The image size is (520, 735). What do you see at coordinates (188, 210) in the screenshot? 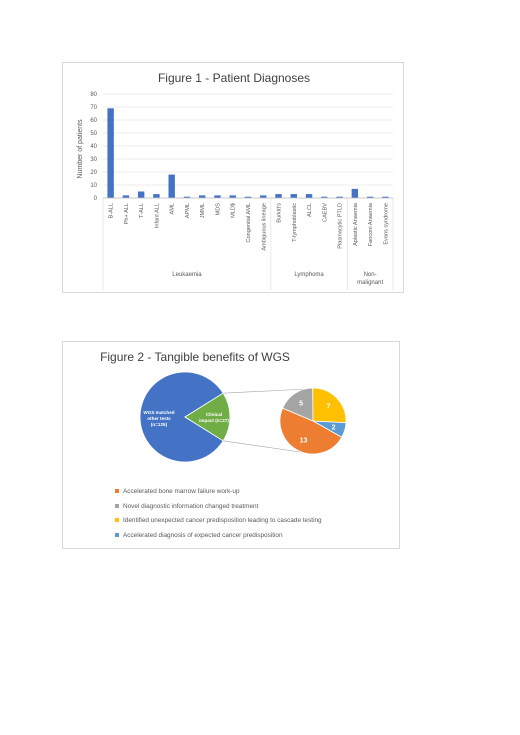
I see `x-tick-label: APML` at bounding box center [188, 210].